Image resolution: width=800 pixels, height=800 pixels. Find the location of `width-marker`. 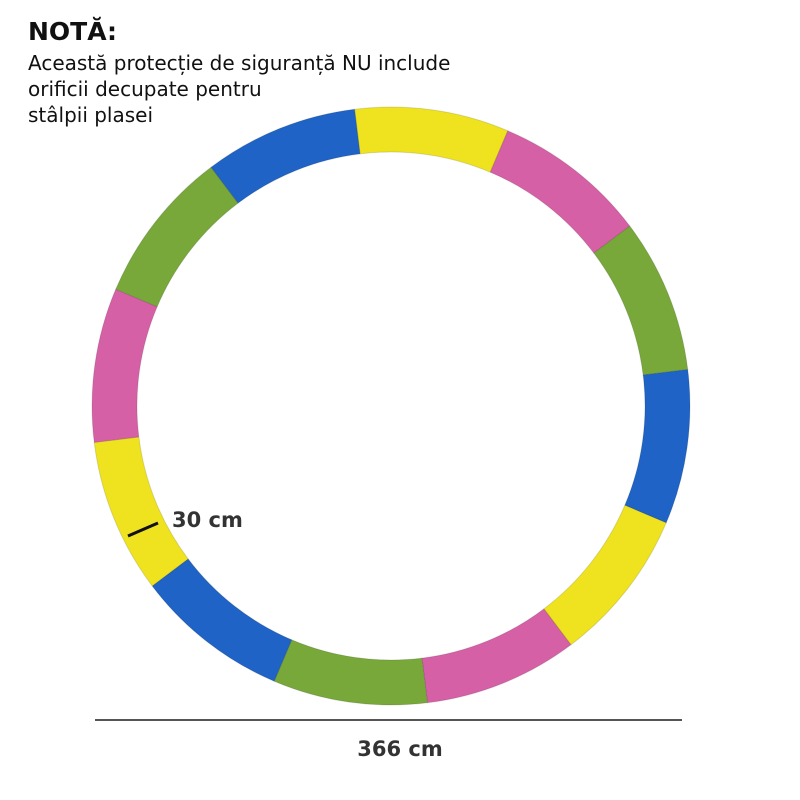

width-marker is located at coordinates (143, 529).